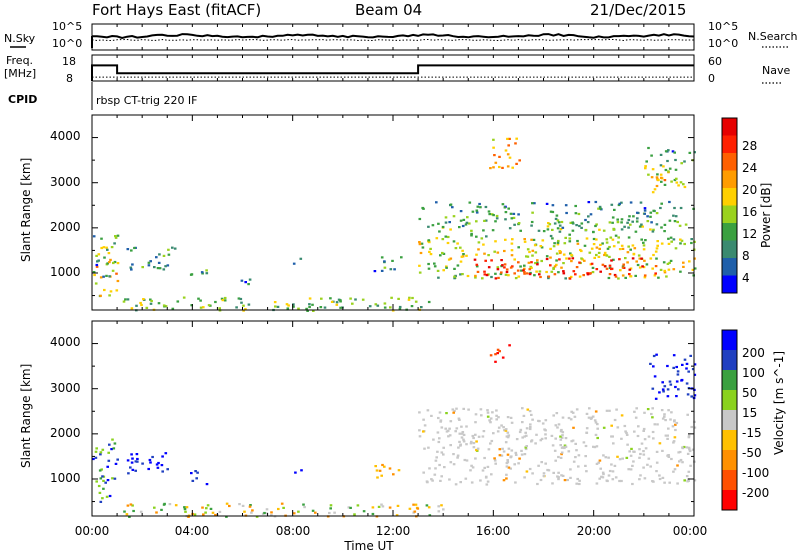 This screenshot has width=800, height=554. Describe the element at coordinates (749, 190) in the screenshot. I see `power-cbar-tick-20: 20` at that location.